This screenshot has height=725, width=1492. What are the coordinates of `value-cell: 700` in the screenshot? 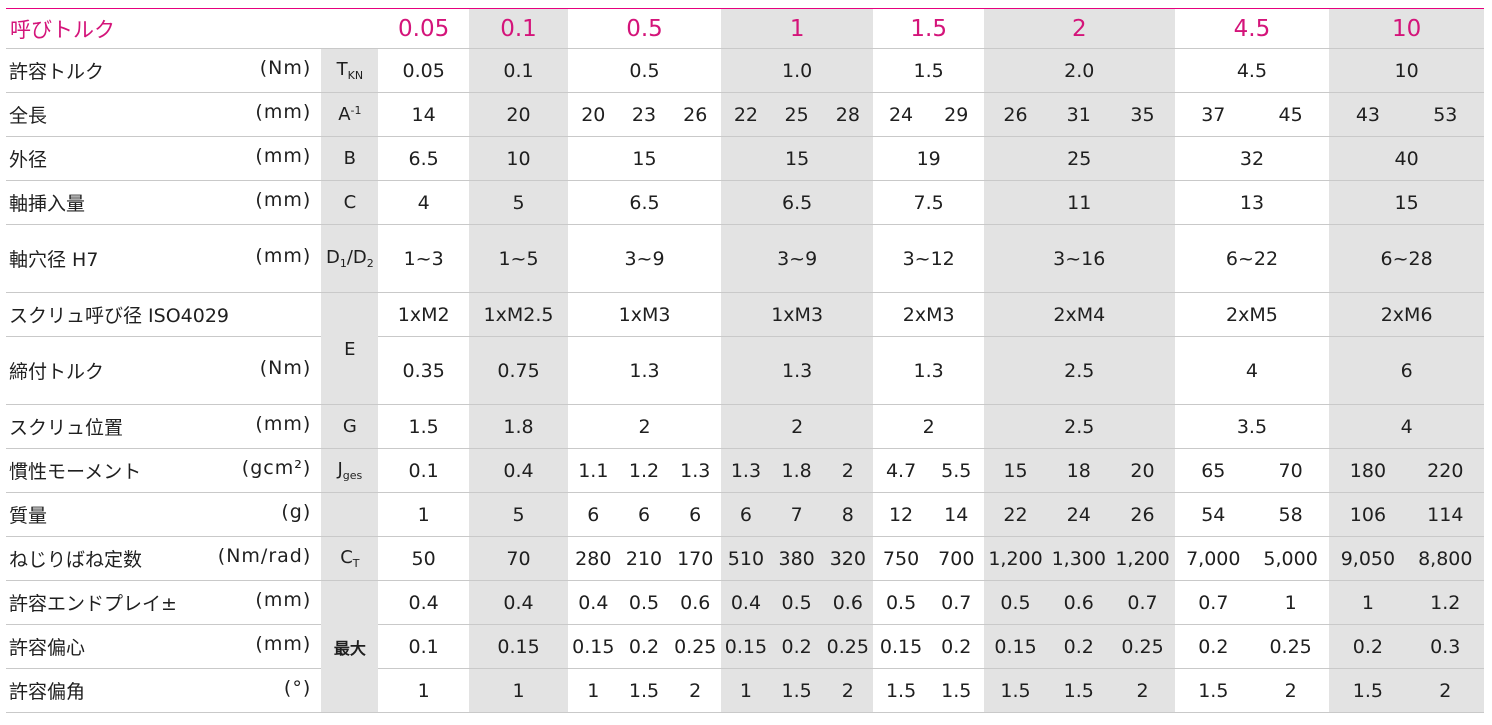 It's located at (956, 558).